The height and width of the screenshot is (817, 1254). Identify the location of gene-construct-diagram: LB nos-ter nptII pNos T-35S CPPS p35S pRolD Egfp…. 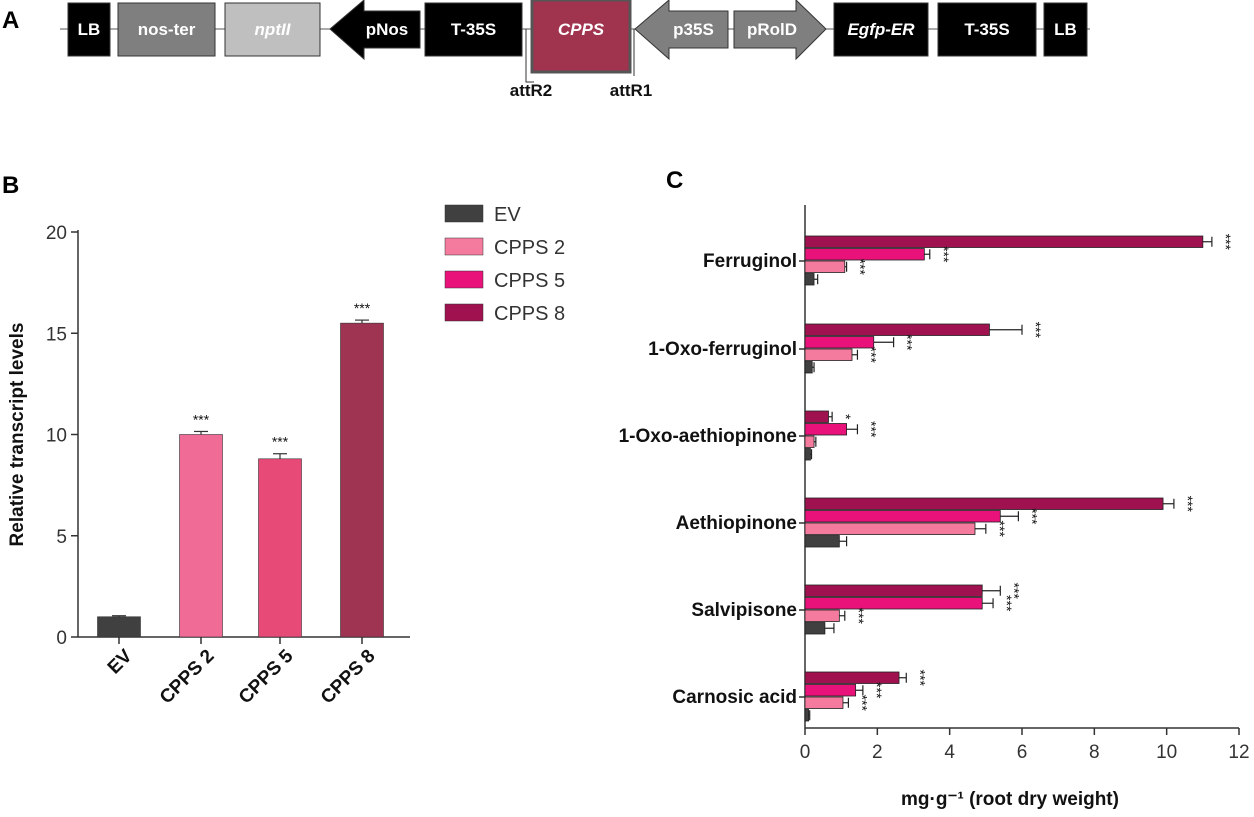
(575, 50).